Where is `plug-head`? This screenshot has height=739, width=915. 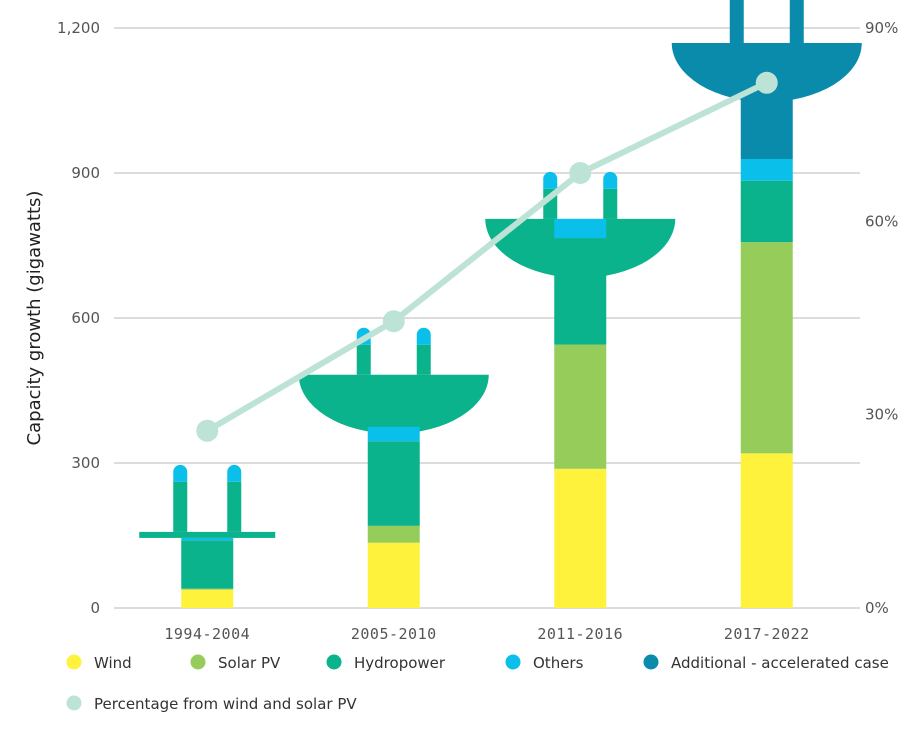
plug-head is located at coordinates (393, 404).